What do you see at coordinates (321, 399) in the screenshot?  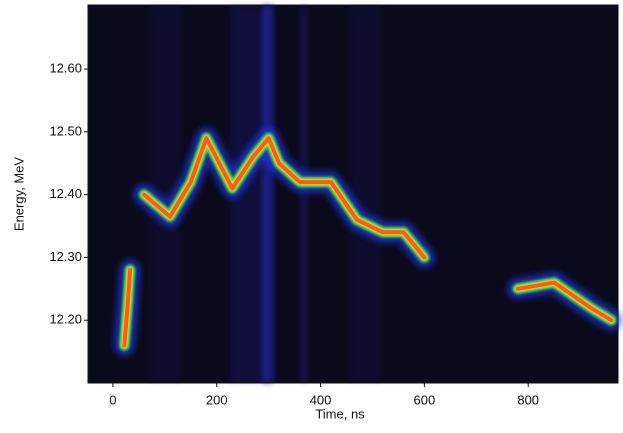 I see `x-tick-label: 400` at bounding box center [321, 399].